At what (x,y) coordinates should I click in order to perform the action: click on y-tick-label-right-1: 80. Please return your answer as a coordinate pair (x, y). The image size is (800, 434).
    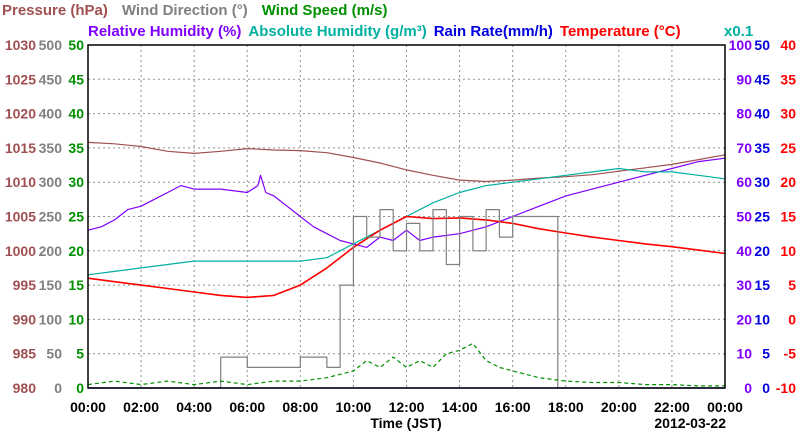
    Looking at the image, I should click on (744, 114).